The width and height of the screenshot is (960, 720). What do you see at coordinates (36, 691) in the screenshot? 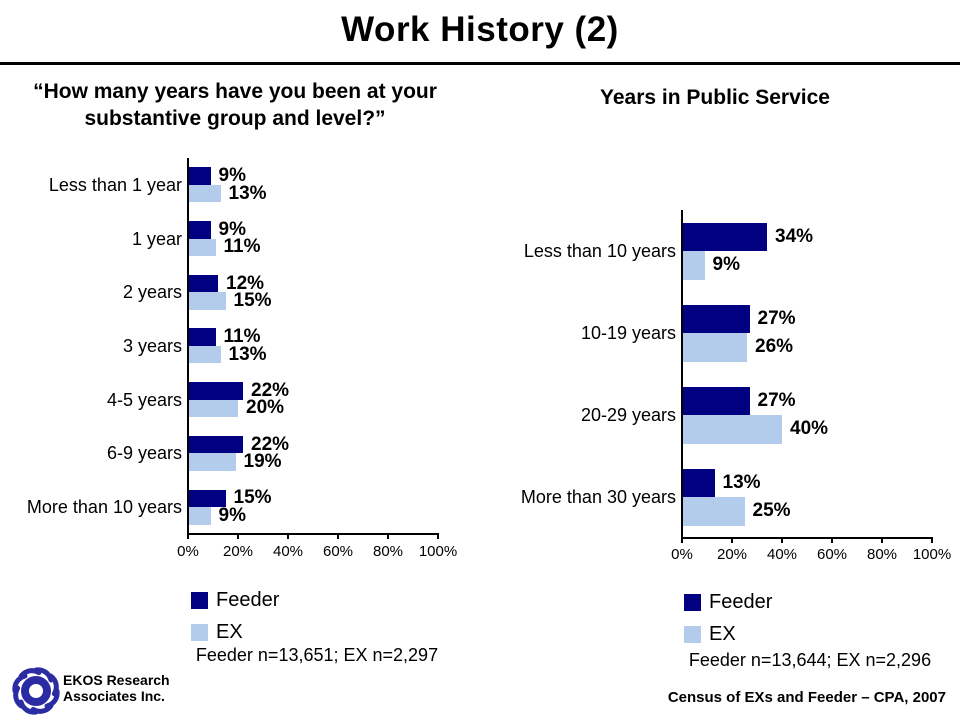
I see `ekos-logo-icon` at bounding box center [36, 691].